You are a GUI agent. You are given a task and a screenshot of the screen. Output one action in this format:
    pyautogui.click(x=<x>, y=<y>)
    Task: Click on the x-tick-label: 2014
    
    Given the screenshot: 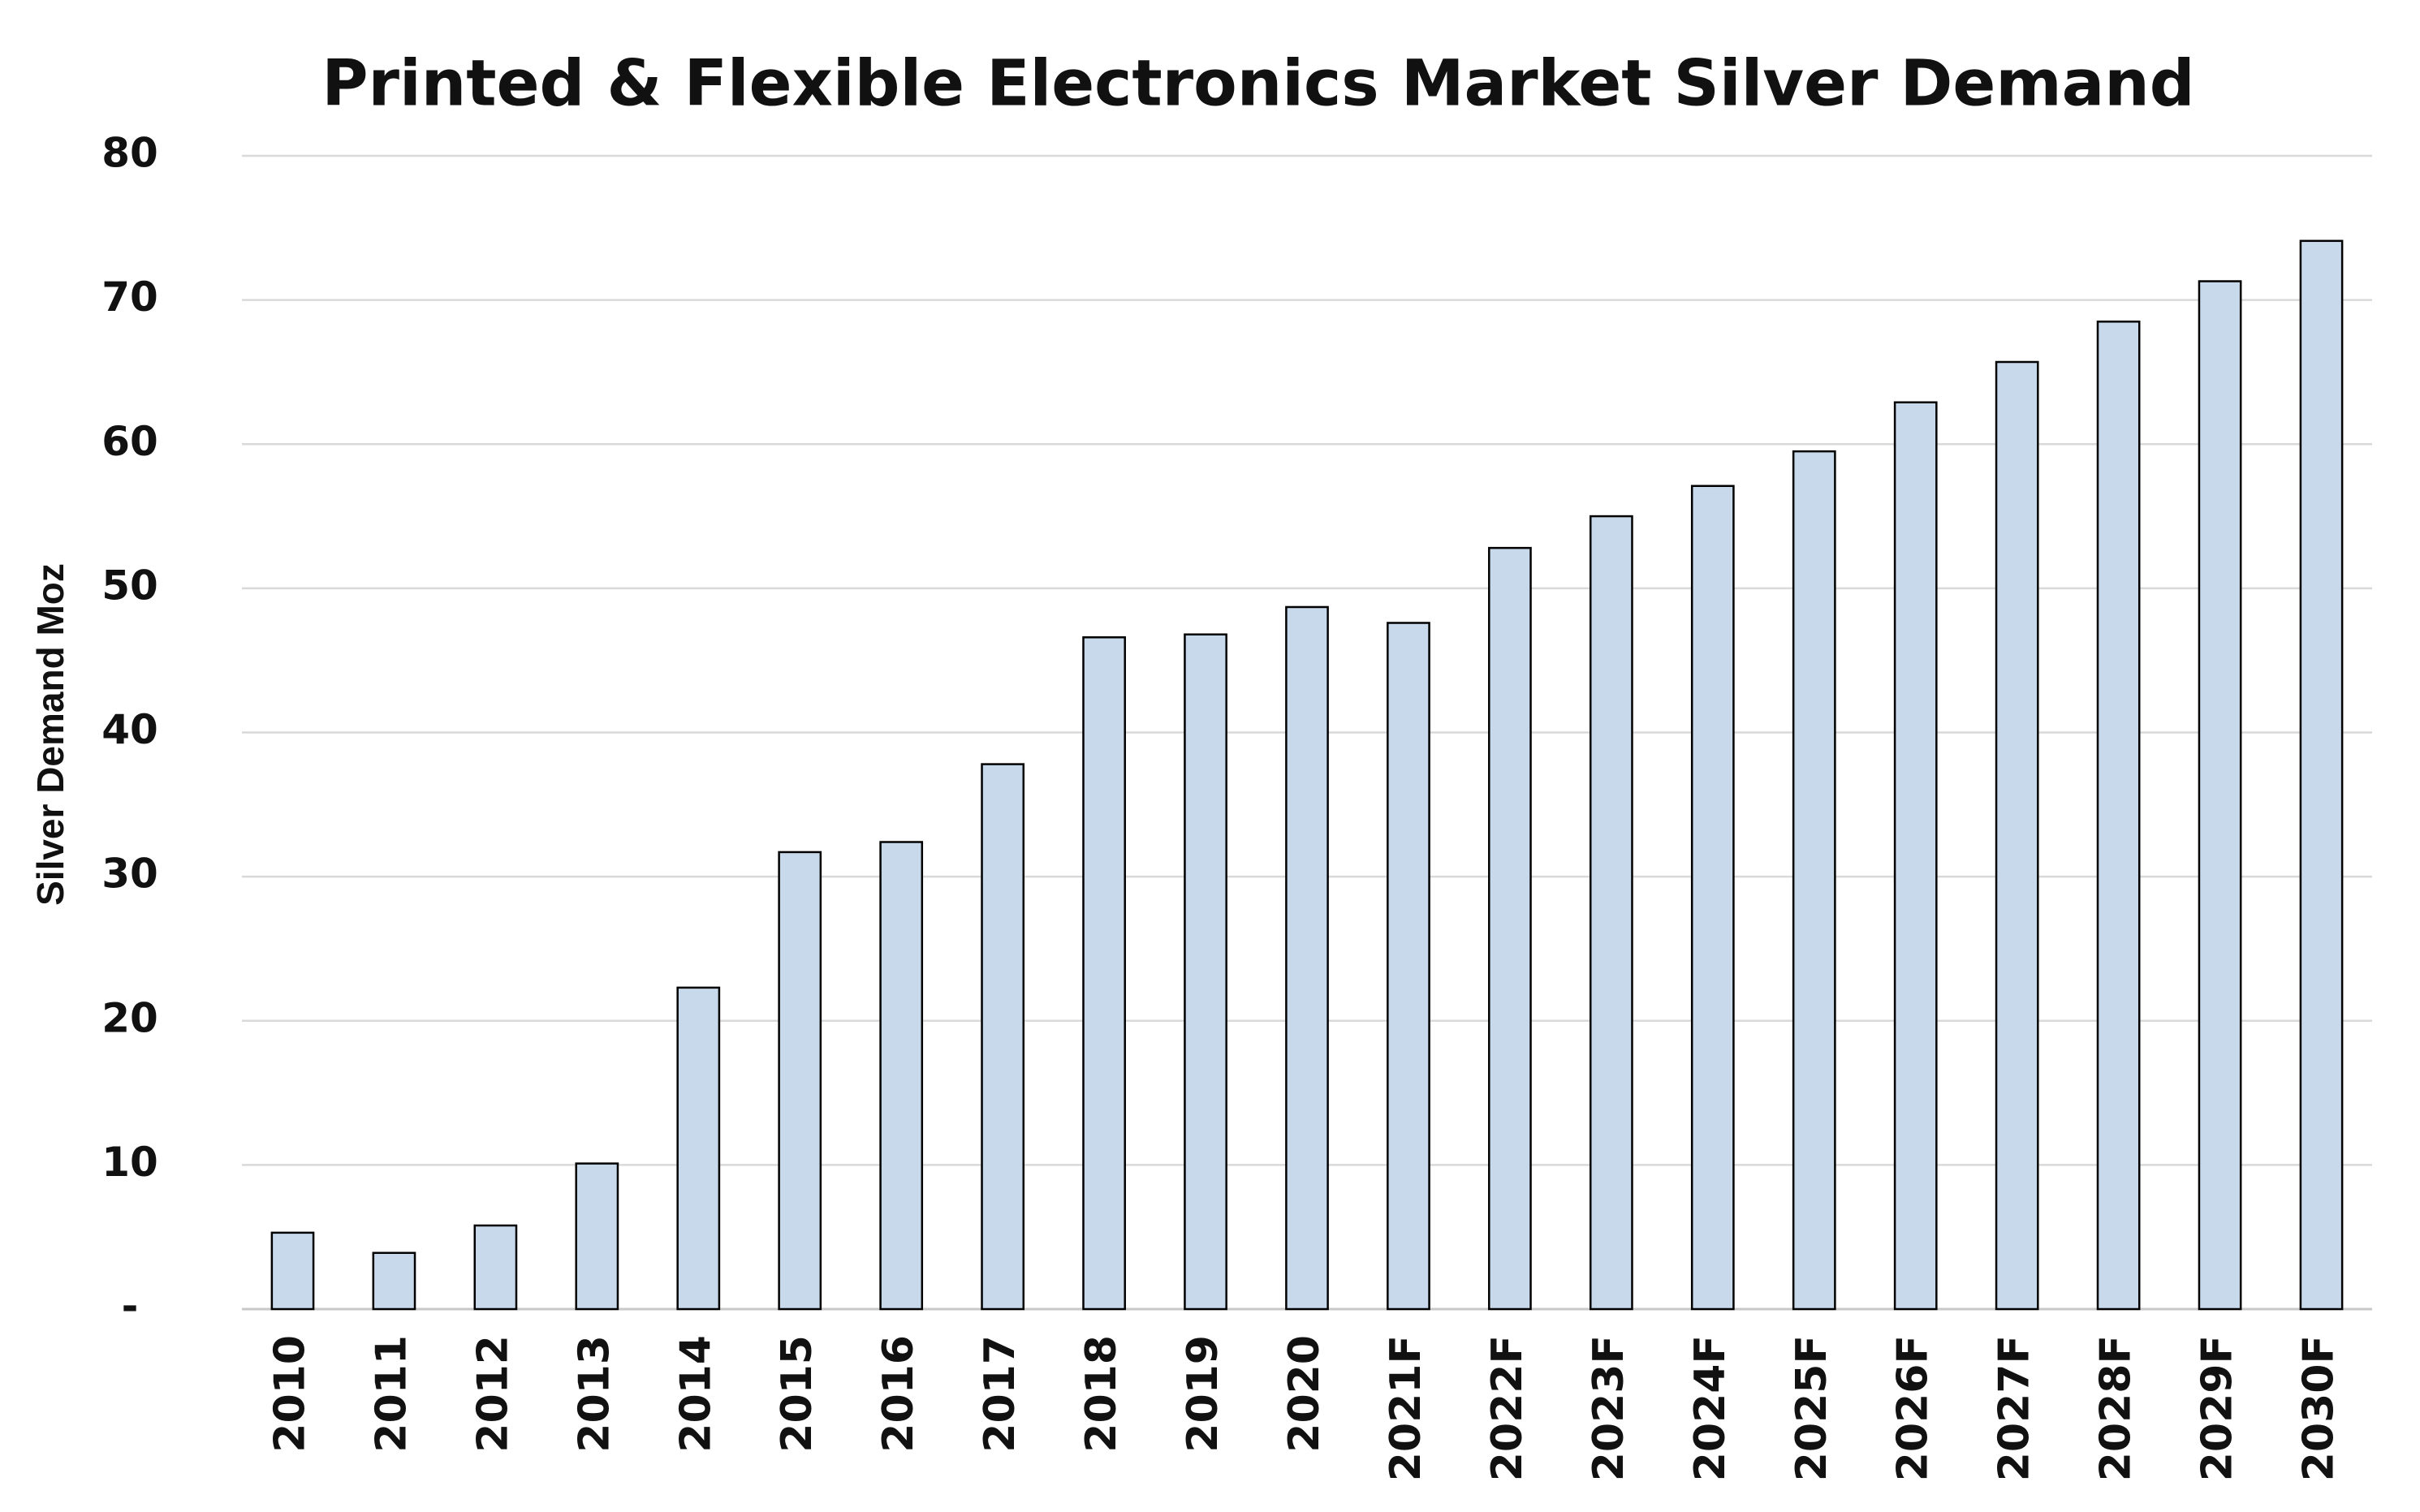 What is the action you would take?
    pyautogui.click(x=695, y=1394)
    